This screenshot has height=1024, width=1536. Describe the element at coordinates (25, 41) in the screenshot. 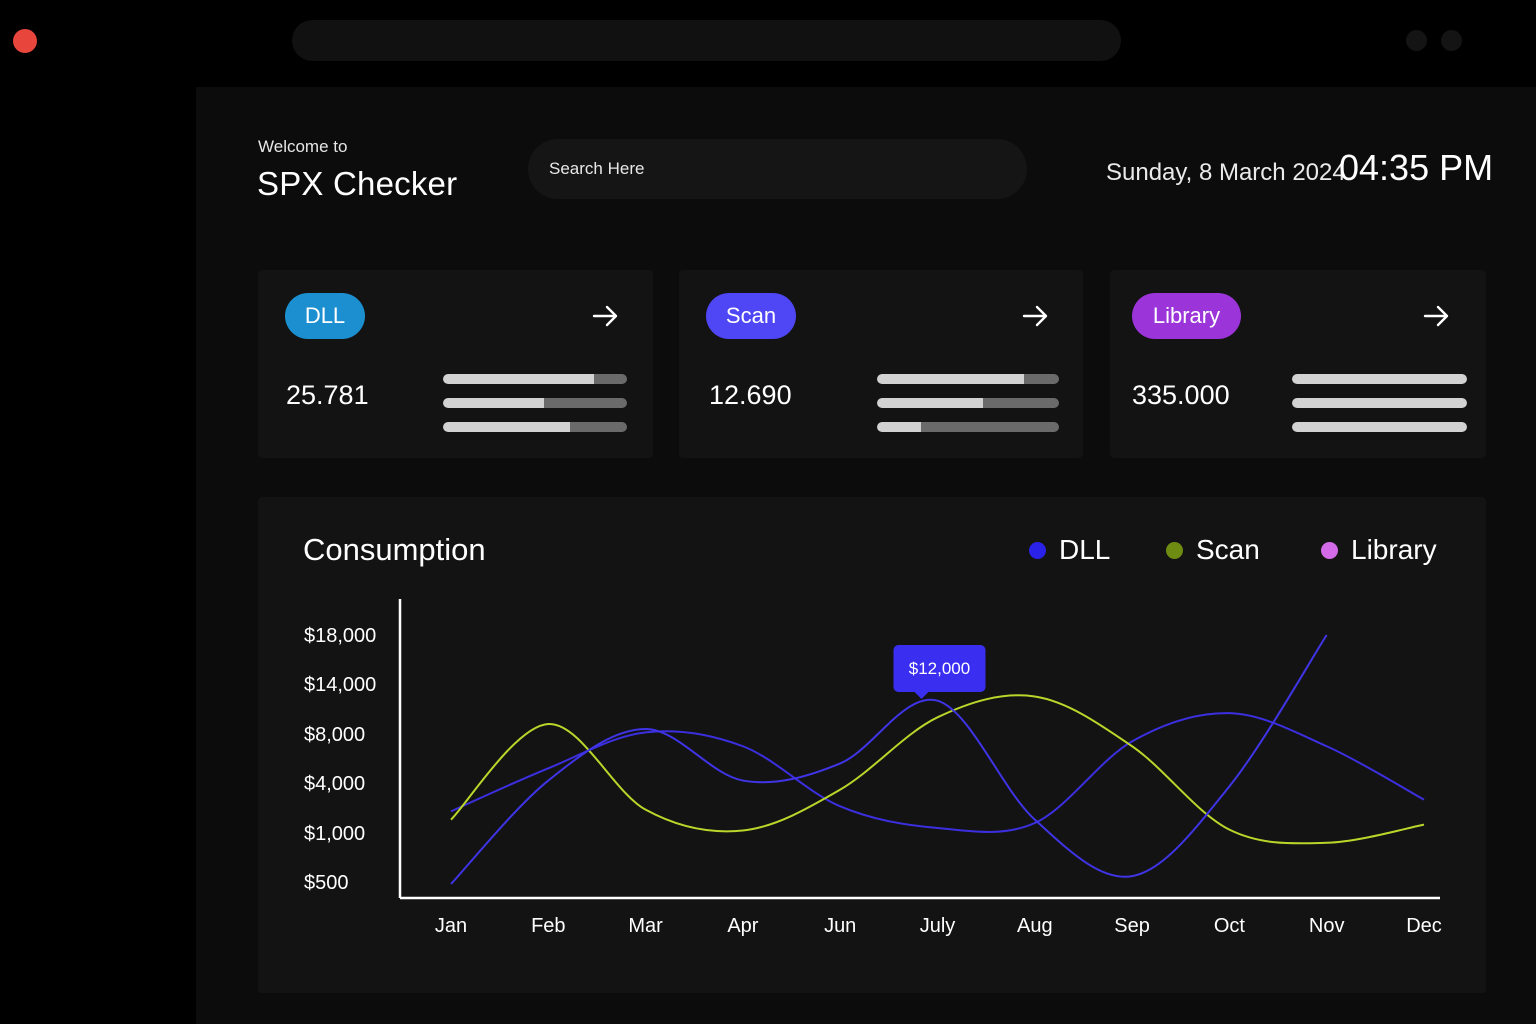

I see `close-window-button` at that location.